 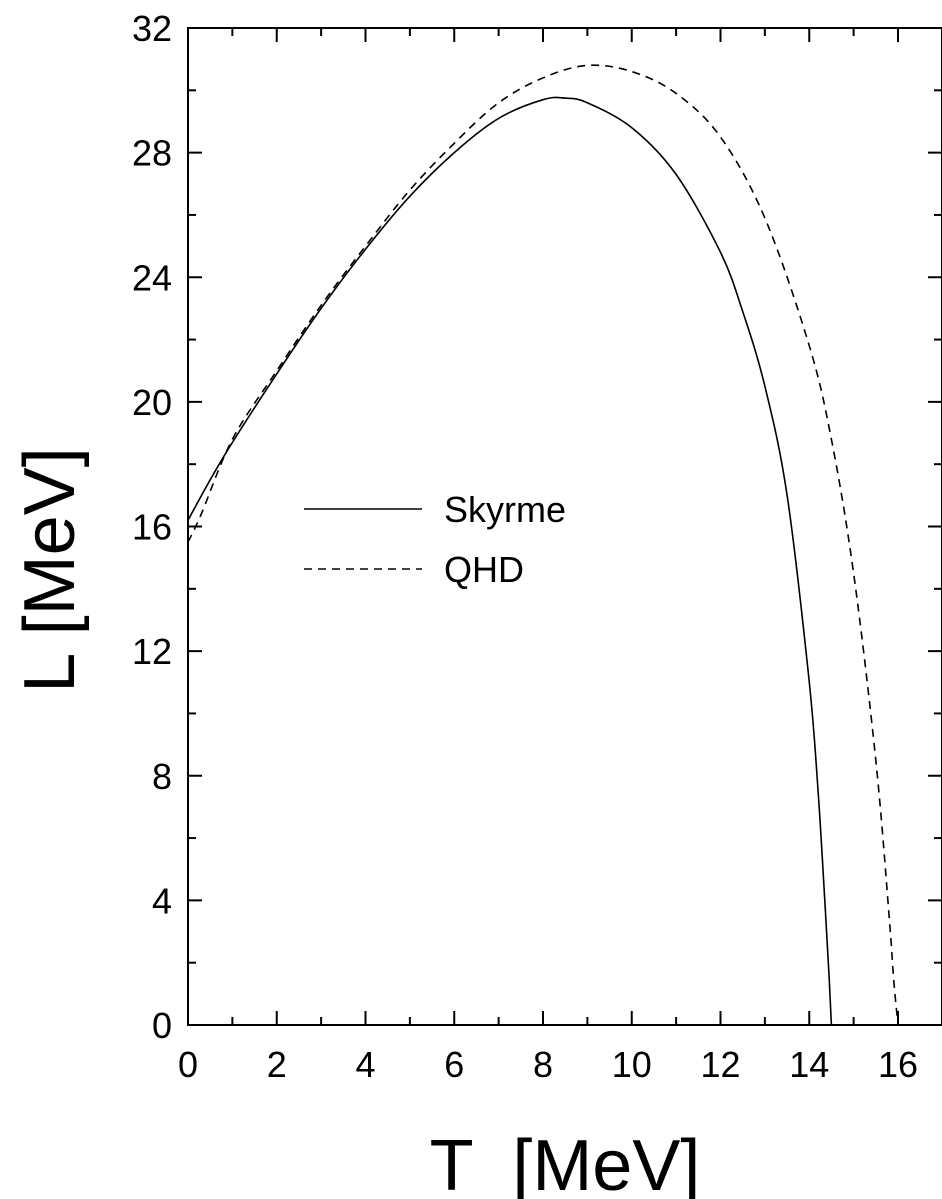 What do you see at coordinates (898, 1064) in the screenshot?
I see `x-tick-label: 16` at bounding box center [898, 1064].